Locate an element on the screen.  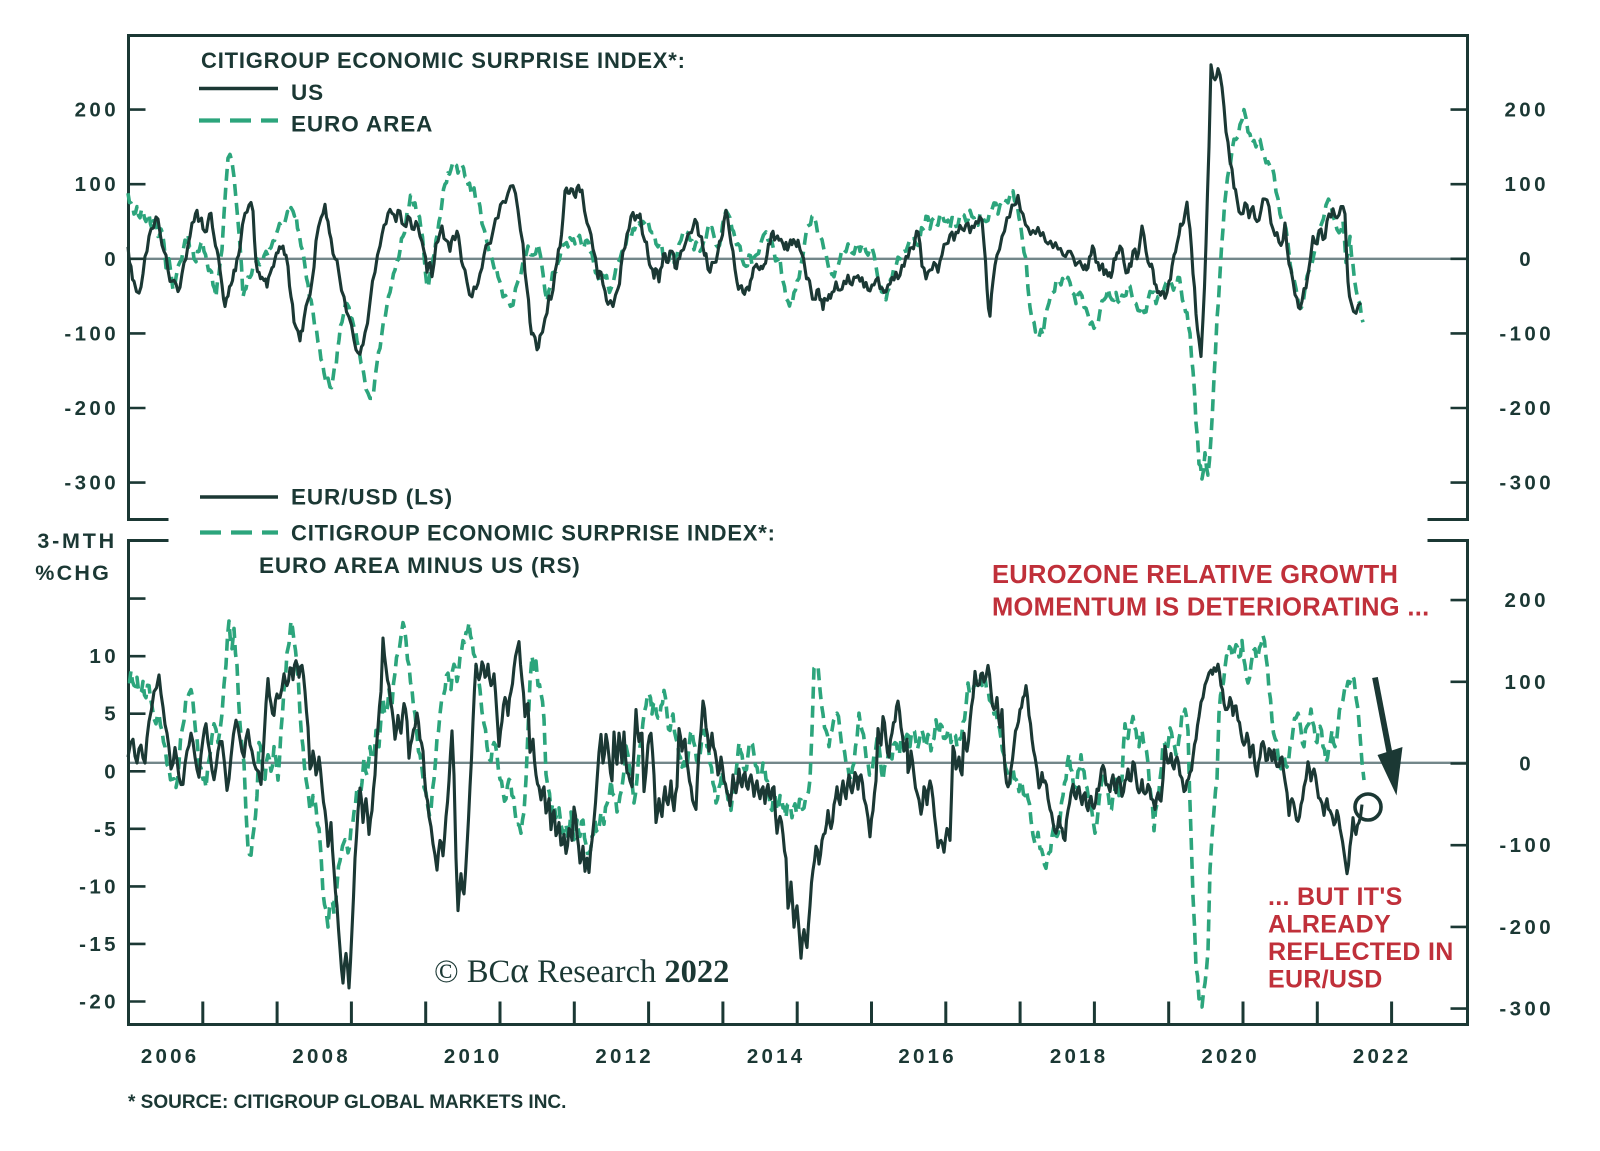
svg-text: 5 is located at coordinates (111, 714).